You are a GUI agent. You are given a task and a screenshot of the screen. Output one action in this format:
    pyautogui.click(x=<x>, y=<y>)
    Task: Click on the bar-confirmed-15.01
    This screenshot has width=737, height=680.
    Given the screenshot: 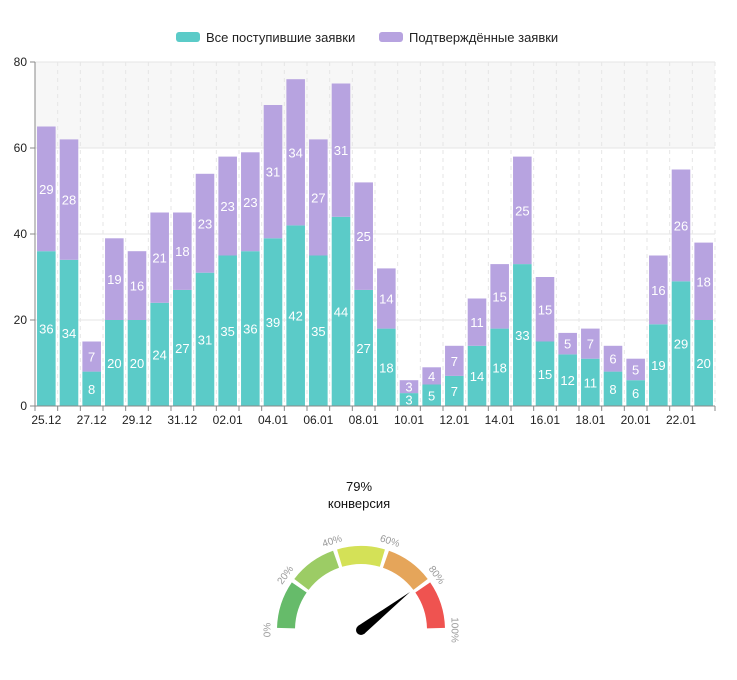 What is the action you would take?
    pyautogui.click(x=522, y=210)
    